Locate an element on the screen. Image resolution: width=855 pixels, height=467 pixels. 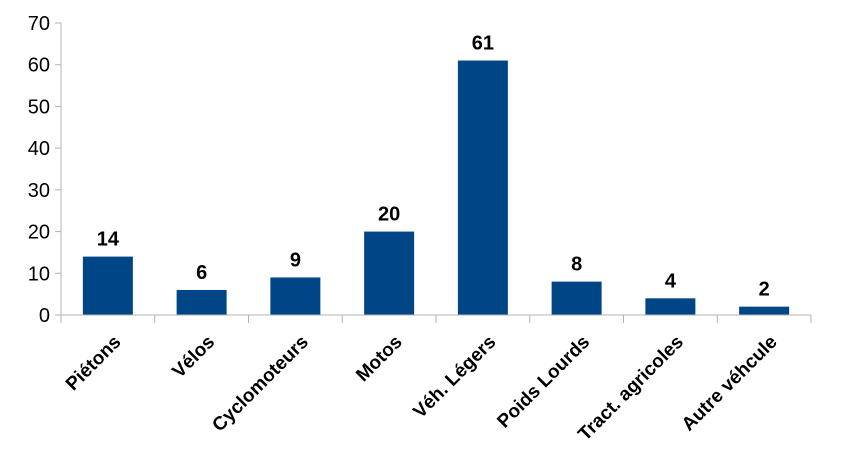
category-label: Cyclomoteurs is located at coordinates (260, 384).